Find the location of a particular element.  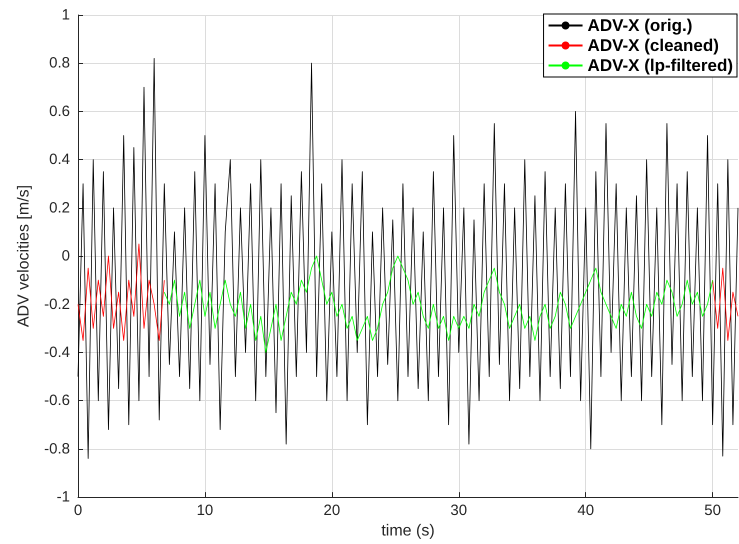

y-tick-label: 0.2 is located at coordinates (59, 207).